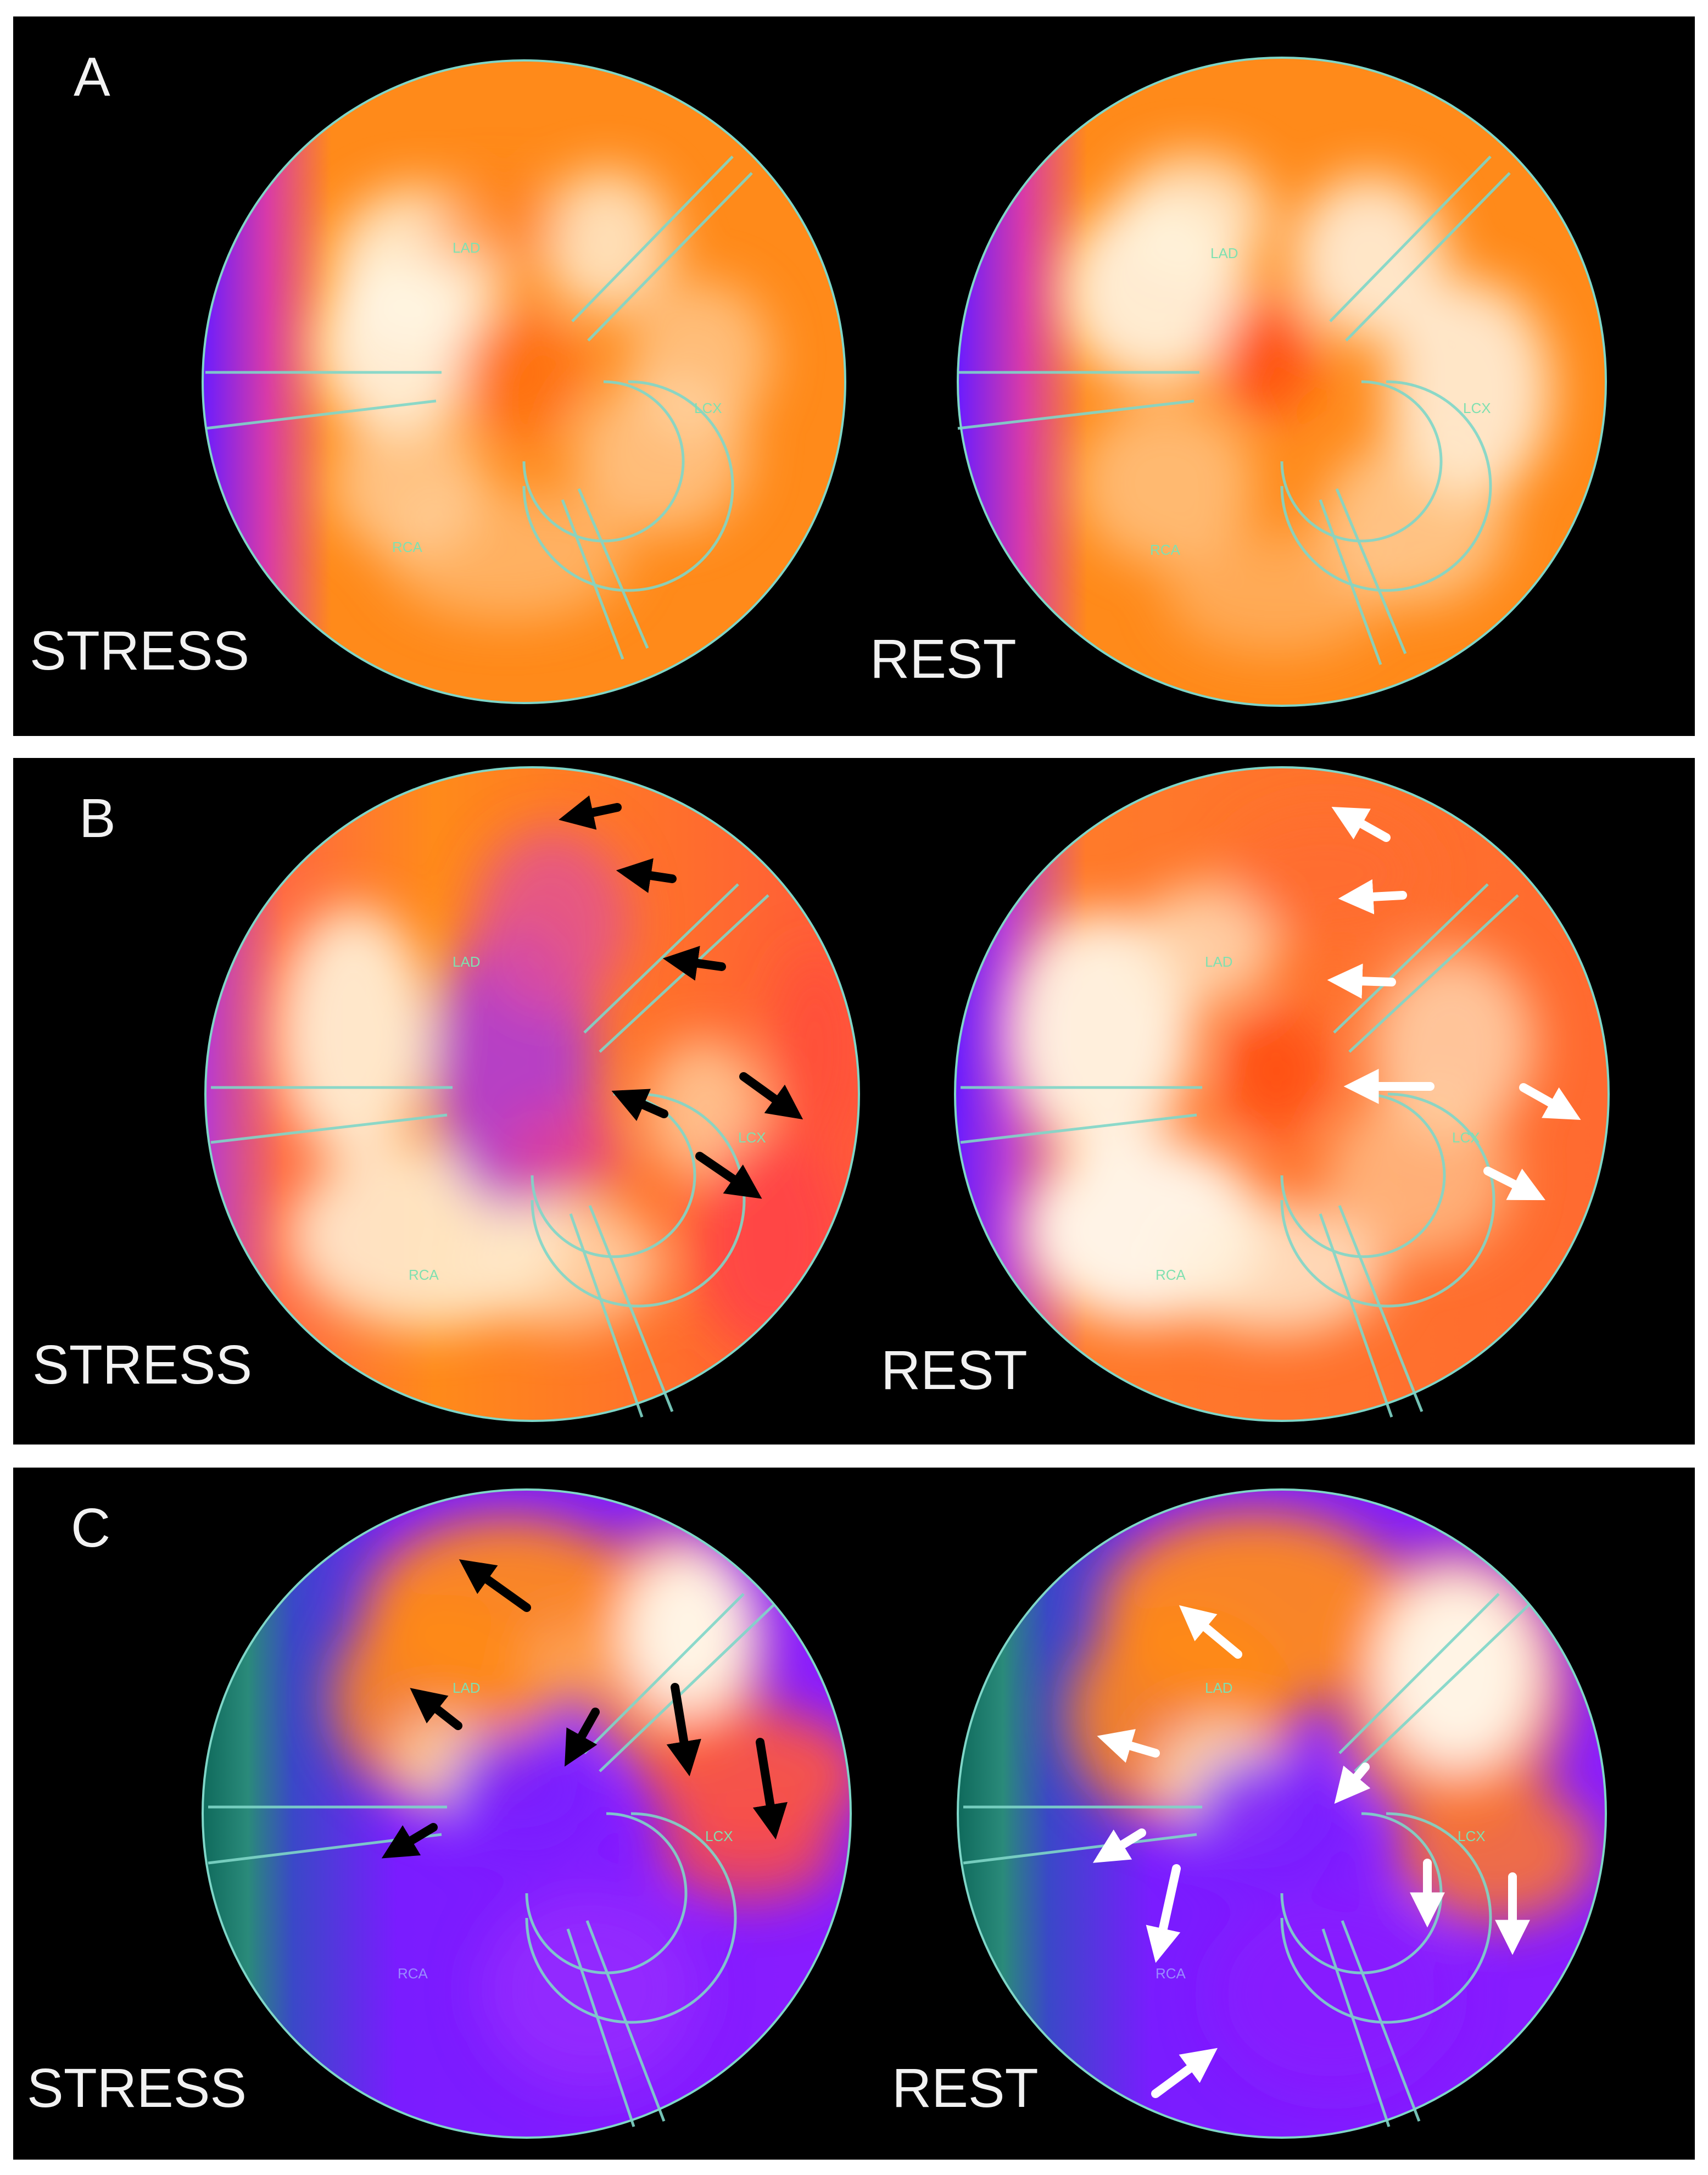 This screenshot has width=1708, height=2175. Describe the element at coordinates (532, 1094) in the screenshot. I see `polar-map-stress-b: LAD LCX RCA` at that location.